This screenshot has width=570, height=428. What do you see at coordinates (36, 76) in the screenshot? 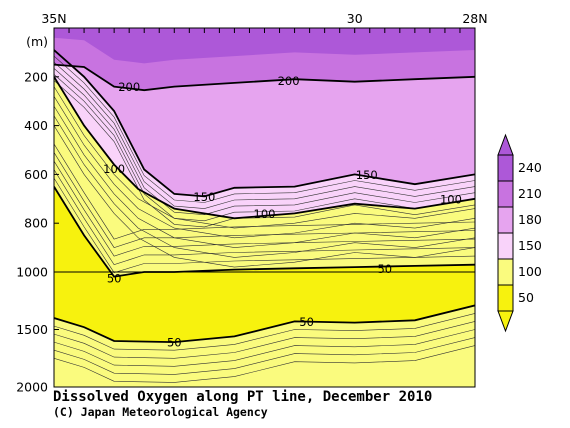
I see `y-tick-label: 200` at bounding box center [36, 76].